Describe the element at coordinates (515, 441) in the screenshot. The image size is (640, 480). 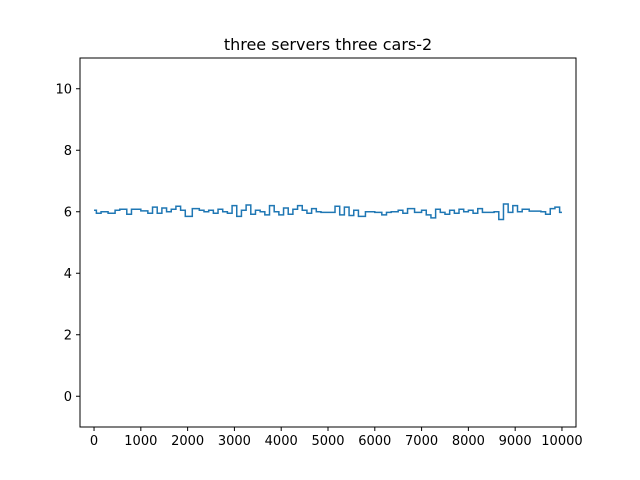
I see `x-tick-label: 9000` at that location.